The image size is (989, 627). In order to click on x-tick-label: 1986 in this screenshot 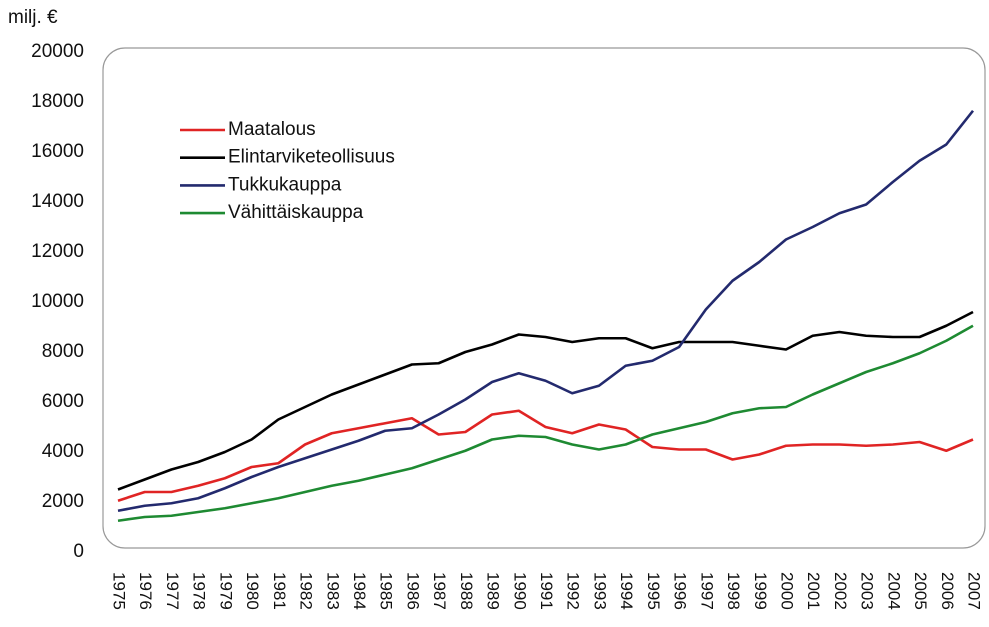, I will do `click(412, 591)`.